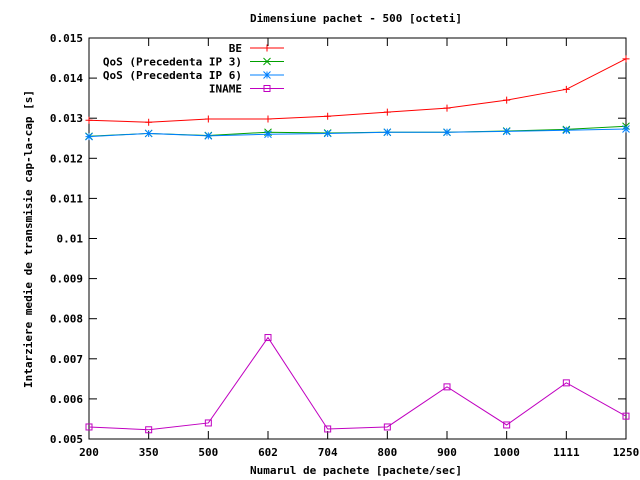  I want to click on y-tick-label: 0.012, so click(66, 158).